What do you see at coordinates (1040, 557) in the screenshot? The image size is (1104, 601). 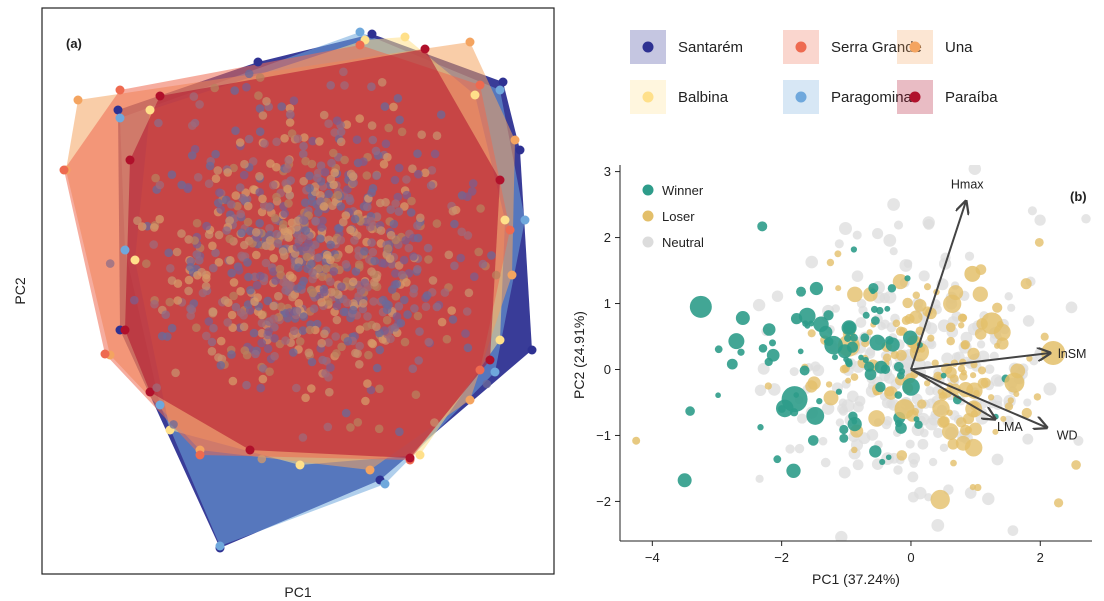 I see `x-tick-label: 2` at bounding box center [1040, 557].